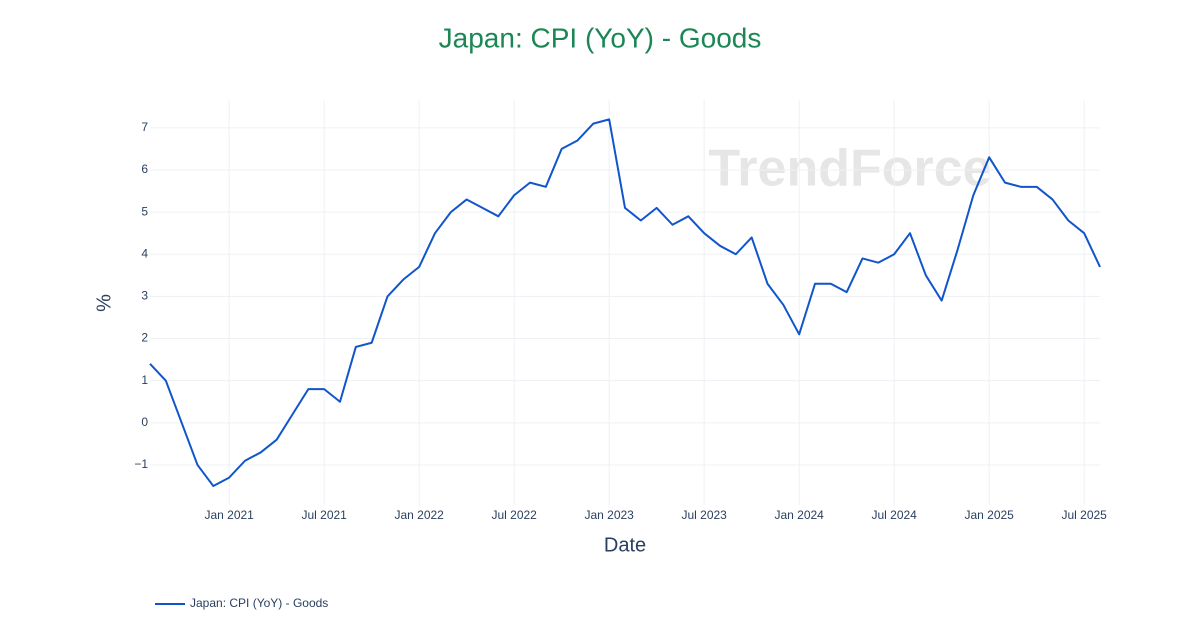 This screenshot has height=630, width=1200. I want to click on x-tick-label: Jan 2025, so click(989, 515).